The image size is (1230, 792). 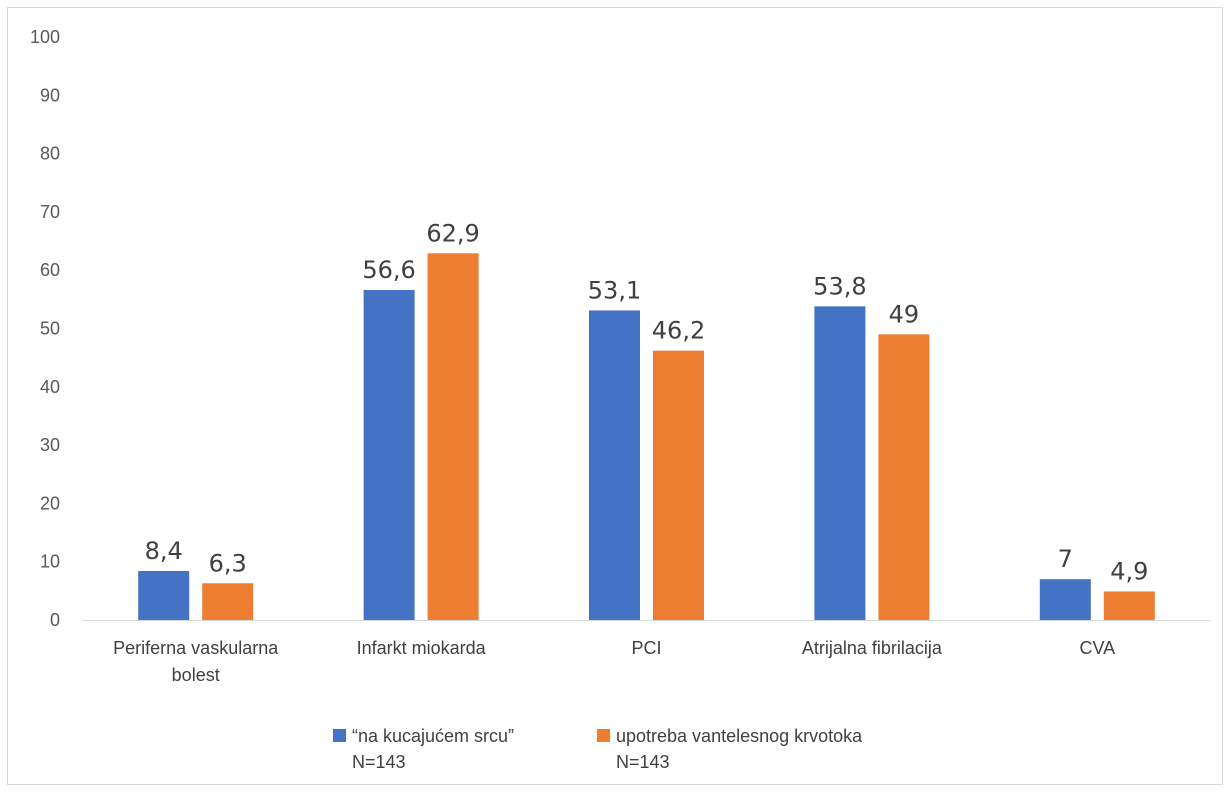 What do you see at coordinates (433, 736) in the screenshot?
I see `legend-label-series-1: “na kucajućem srcu”` at bounding box center [433, 736].